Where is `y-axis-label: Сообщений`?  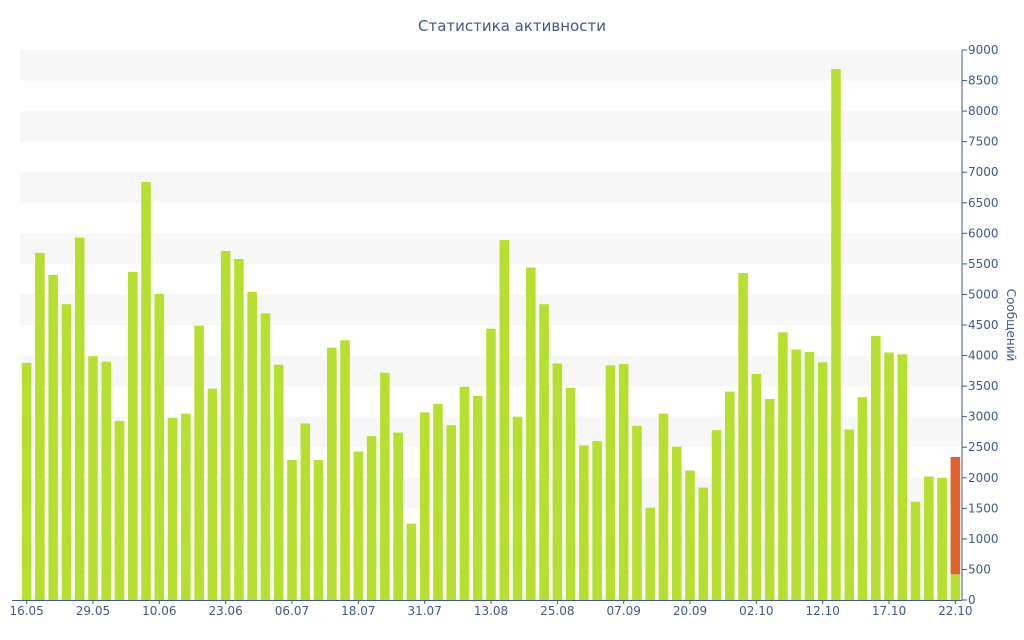 y-axis-label: Сообщений is located at coordinates (1011, 325).